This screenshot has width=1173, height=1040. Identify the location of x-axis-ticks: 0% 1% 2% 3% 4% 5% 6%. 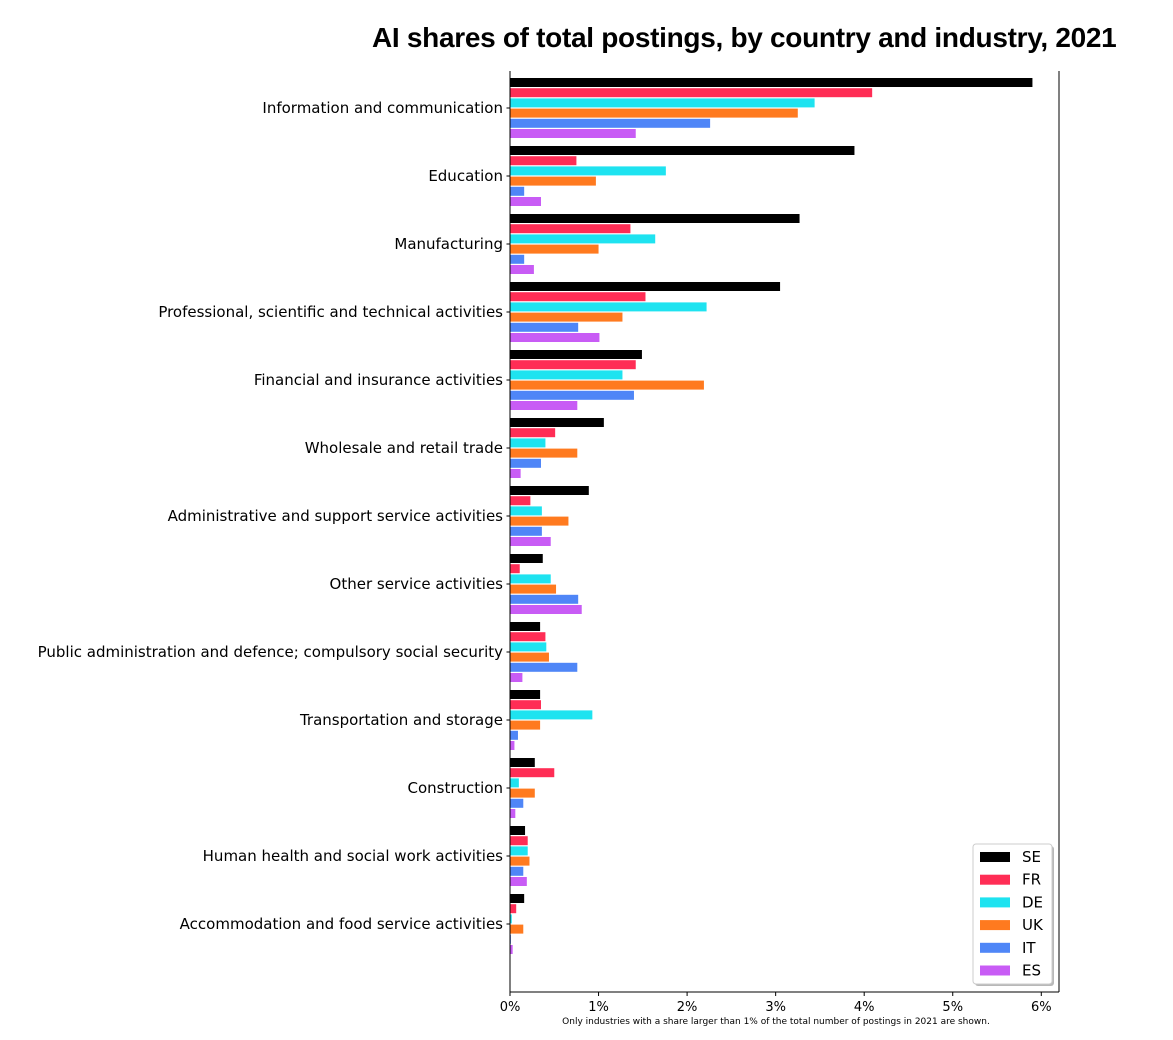
(776, 1003).